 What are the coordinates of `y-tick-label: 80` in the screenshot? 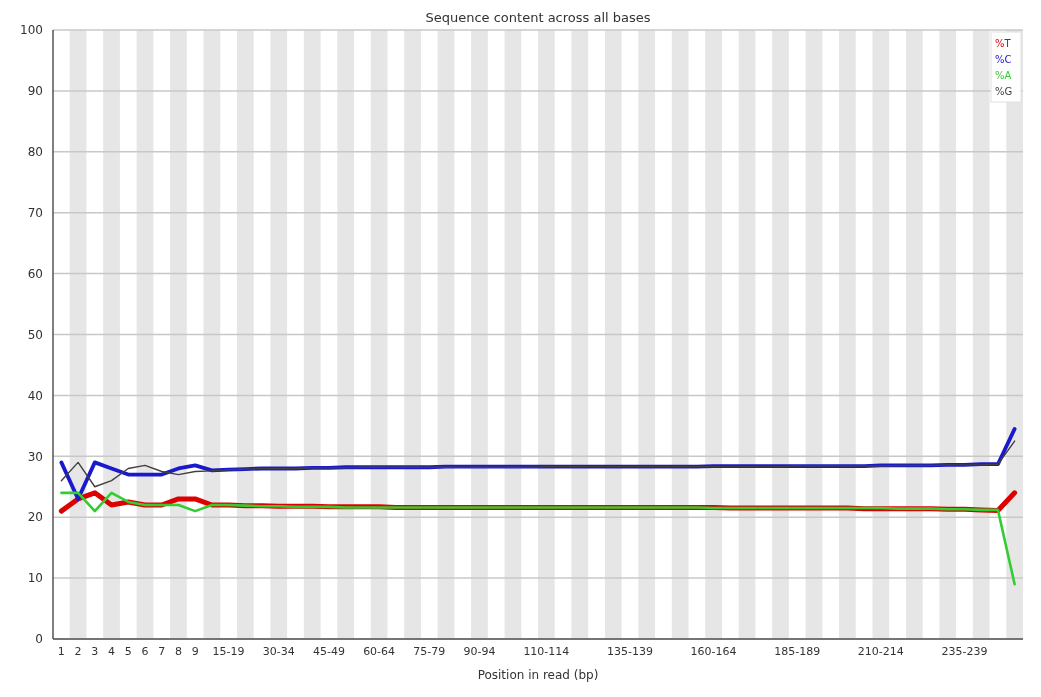 It's located at (35, 152).